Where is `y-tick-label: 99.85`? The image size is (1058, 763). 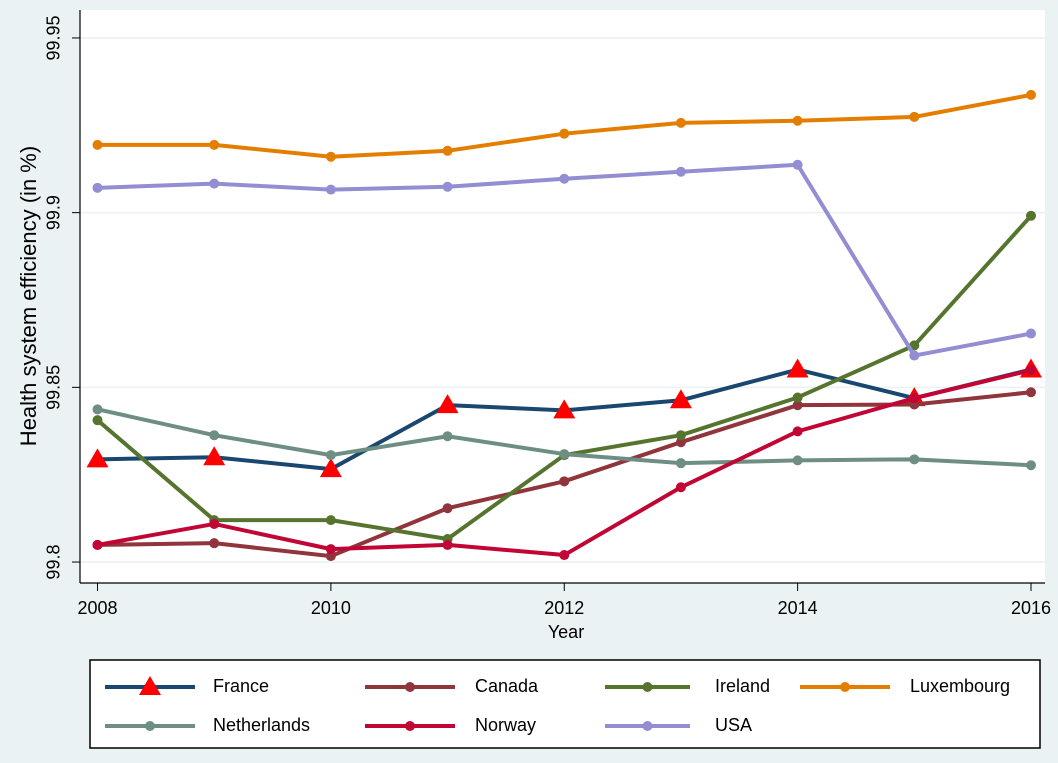 y-tick-label: 99.85 is located at coordinates (54, 387).